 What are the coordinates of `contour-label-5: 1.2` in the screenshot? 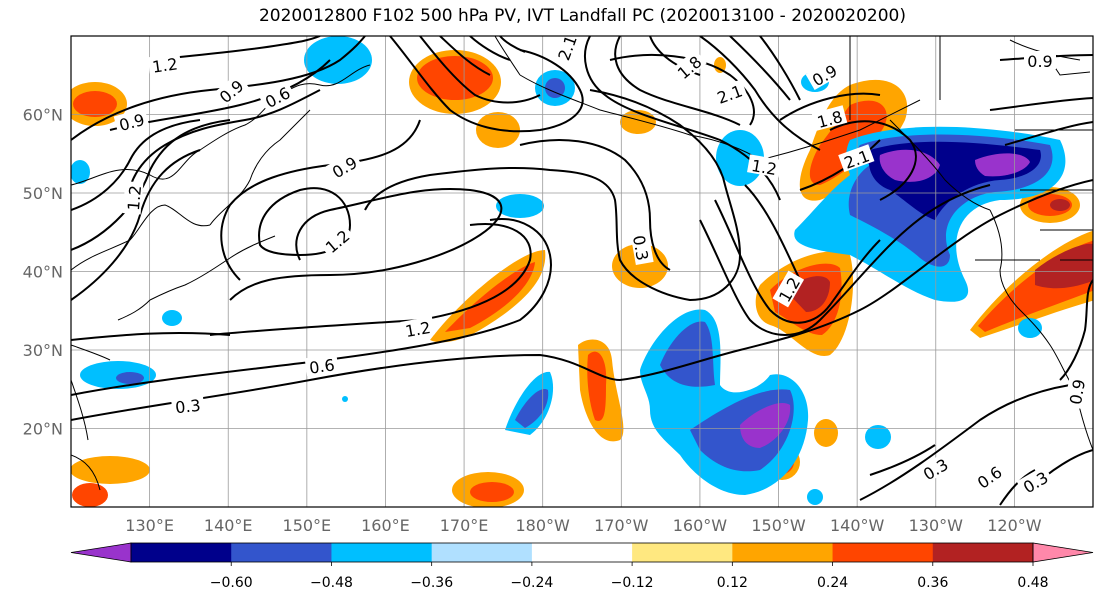 It's located at (133, 198).